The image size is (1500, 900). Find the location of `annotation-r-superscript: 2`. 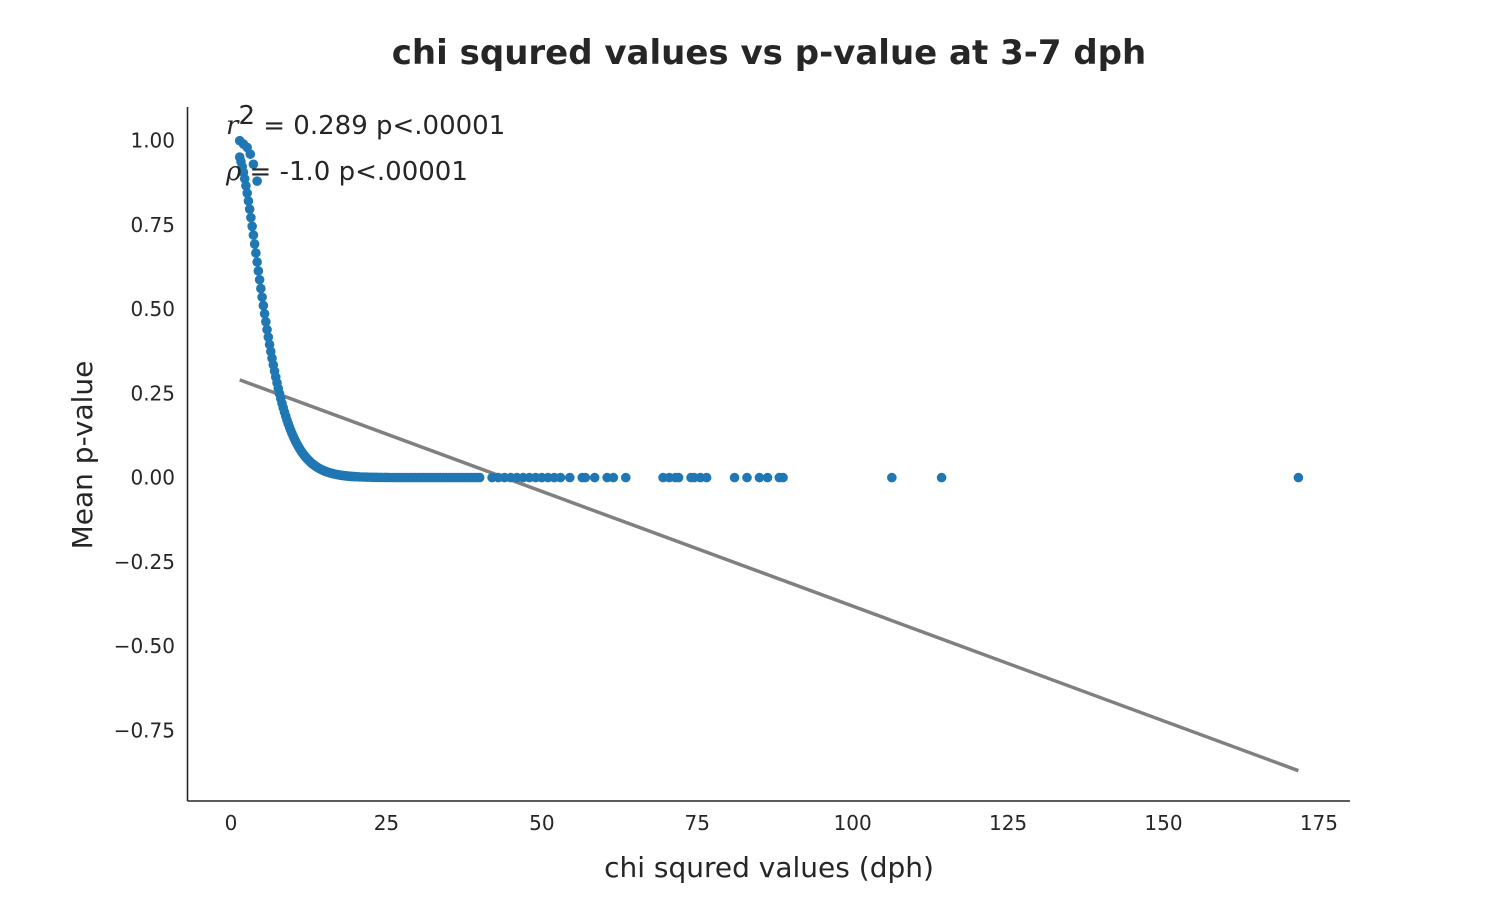

annotation-r-superscript: 2 is located at coordinates (246, 116).